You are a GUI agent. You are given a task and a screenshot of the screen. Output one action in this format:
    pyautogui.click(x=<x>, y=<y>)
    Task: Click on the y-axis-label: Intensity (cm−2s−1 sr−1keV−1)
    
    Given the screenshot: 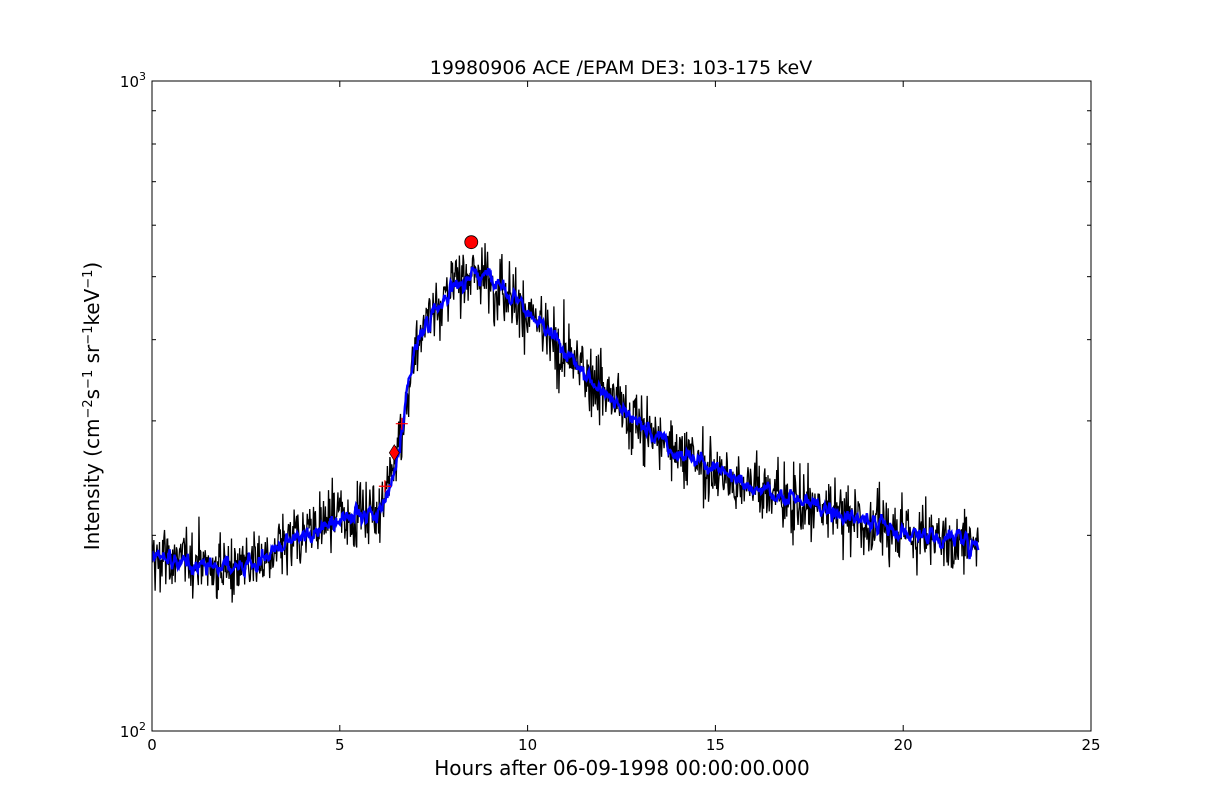 What is the action you would take?
    pyautogui.click(x=92, y=406)
    